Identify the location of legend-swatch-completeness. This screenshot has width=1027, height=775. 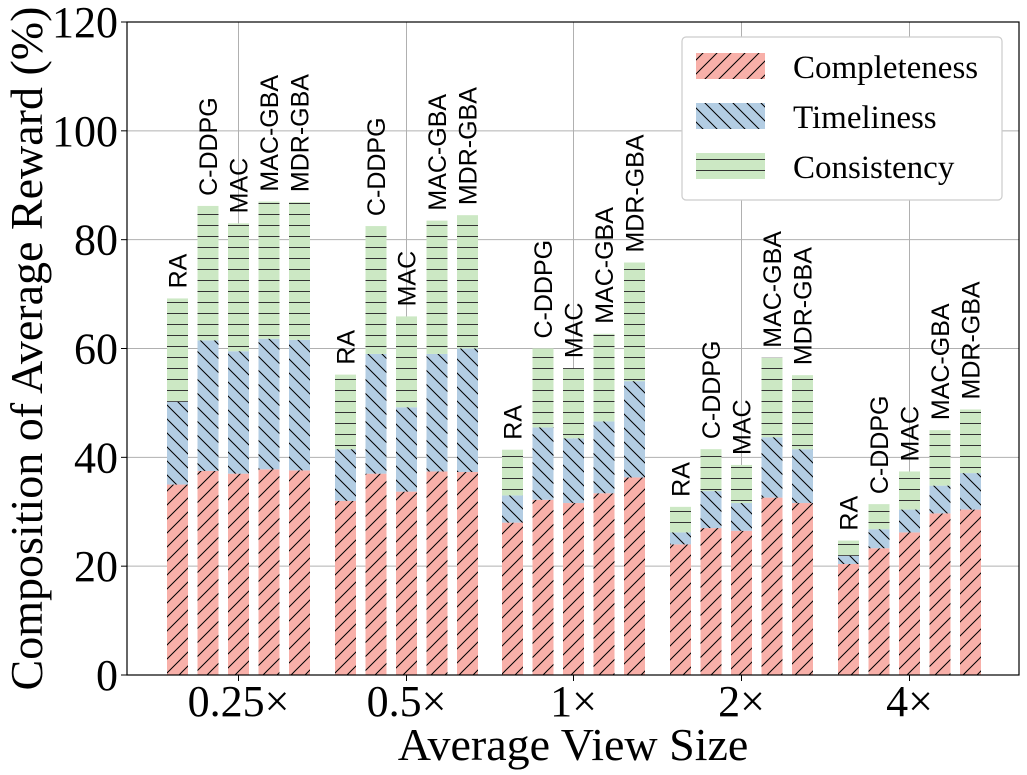
(730, 66).